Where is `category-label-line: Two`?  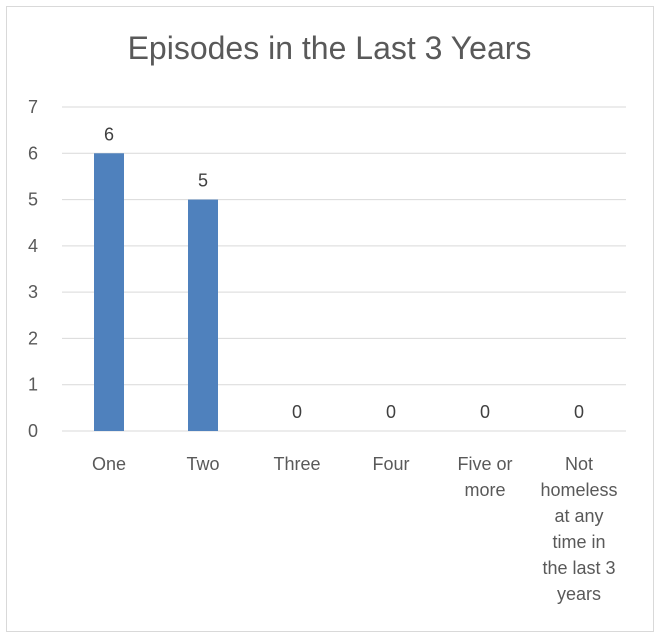
category-label-line: Two is located at coordinates (202, 464).